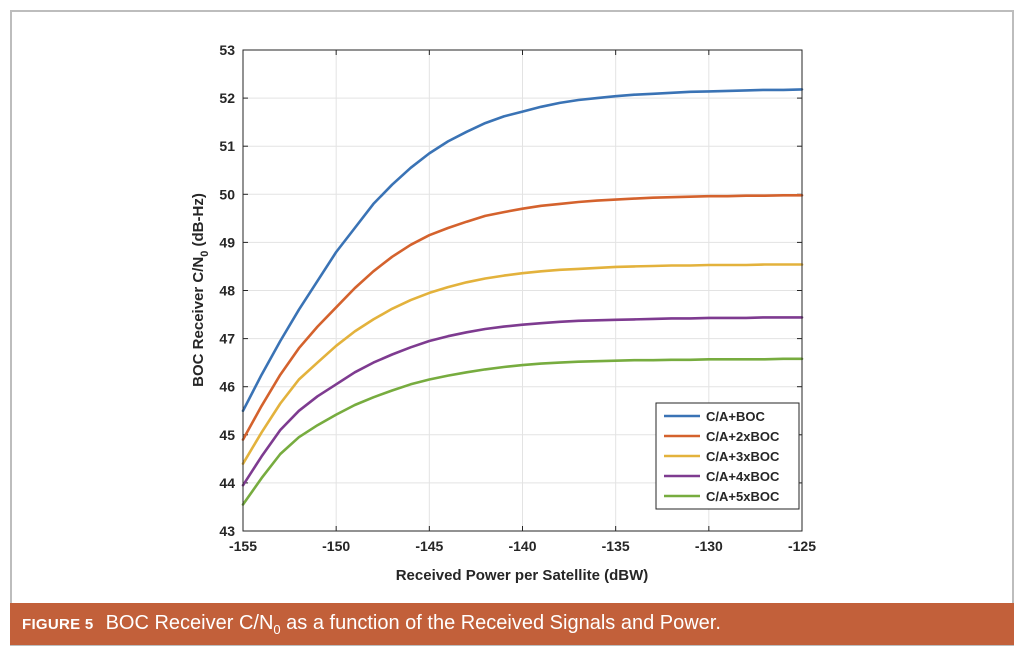 The image size is (1024, 658). I want to click on x-tick-label: -140, so click(522, 546).